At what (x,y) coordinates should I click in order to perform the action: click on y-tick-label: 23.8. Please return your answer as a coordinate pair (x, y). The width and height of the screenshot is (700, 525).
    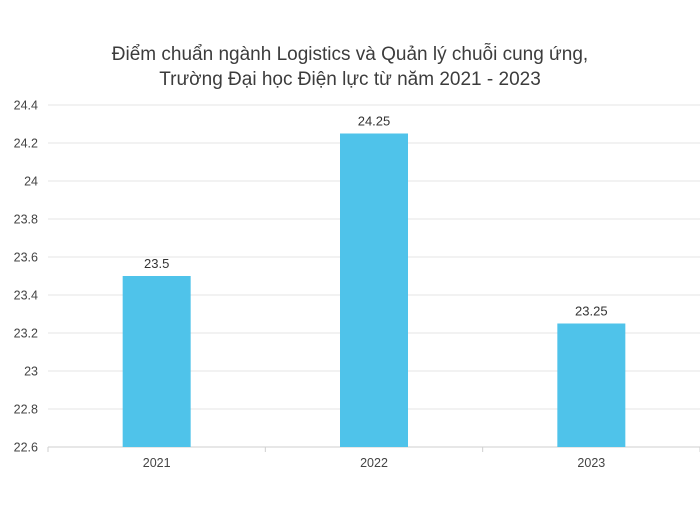
    Looking at the image, I should click on (26, 220).